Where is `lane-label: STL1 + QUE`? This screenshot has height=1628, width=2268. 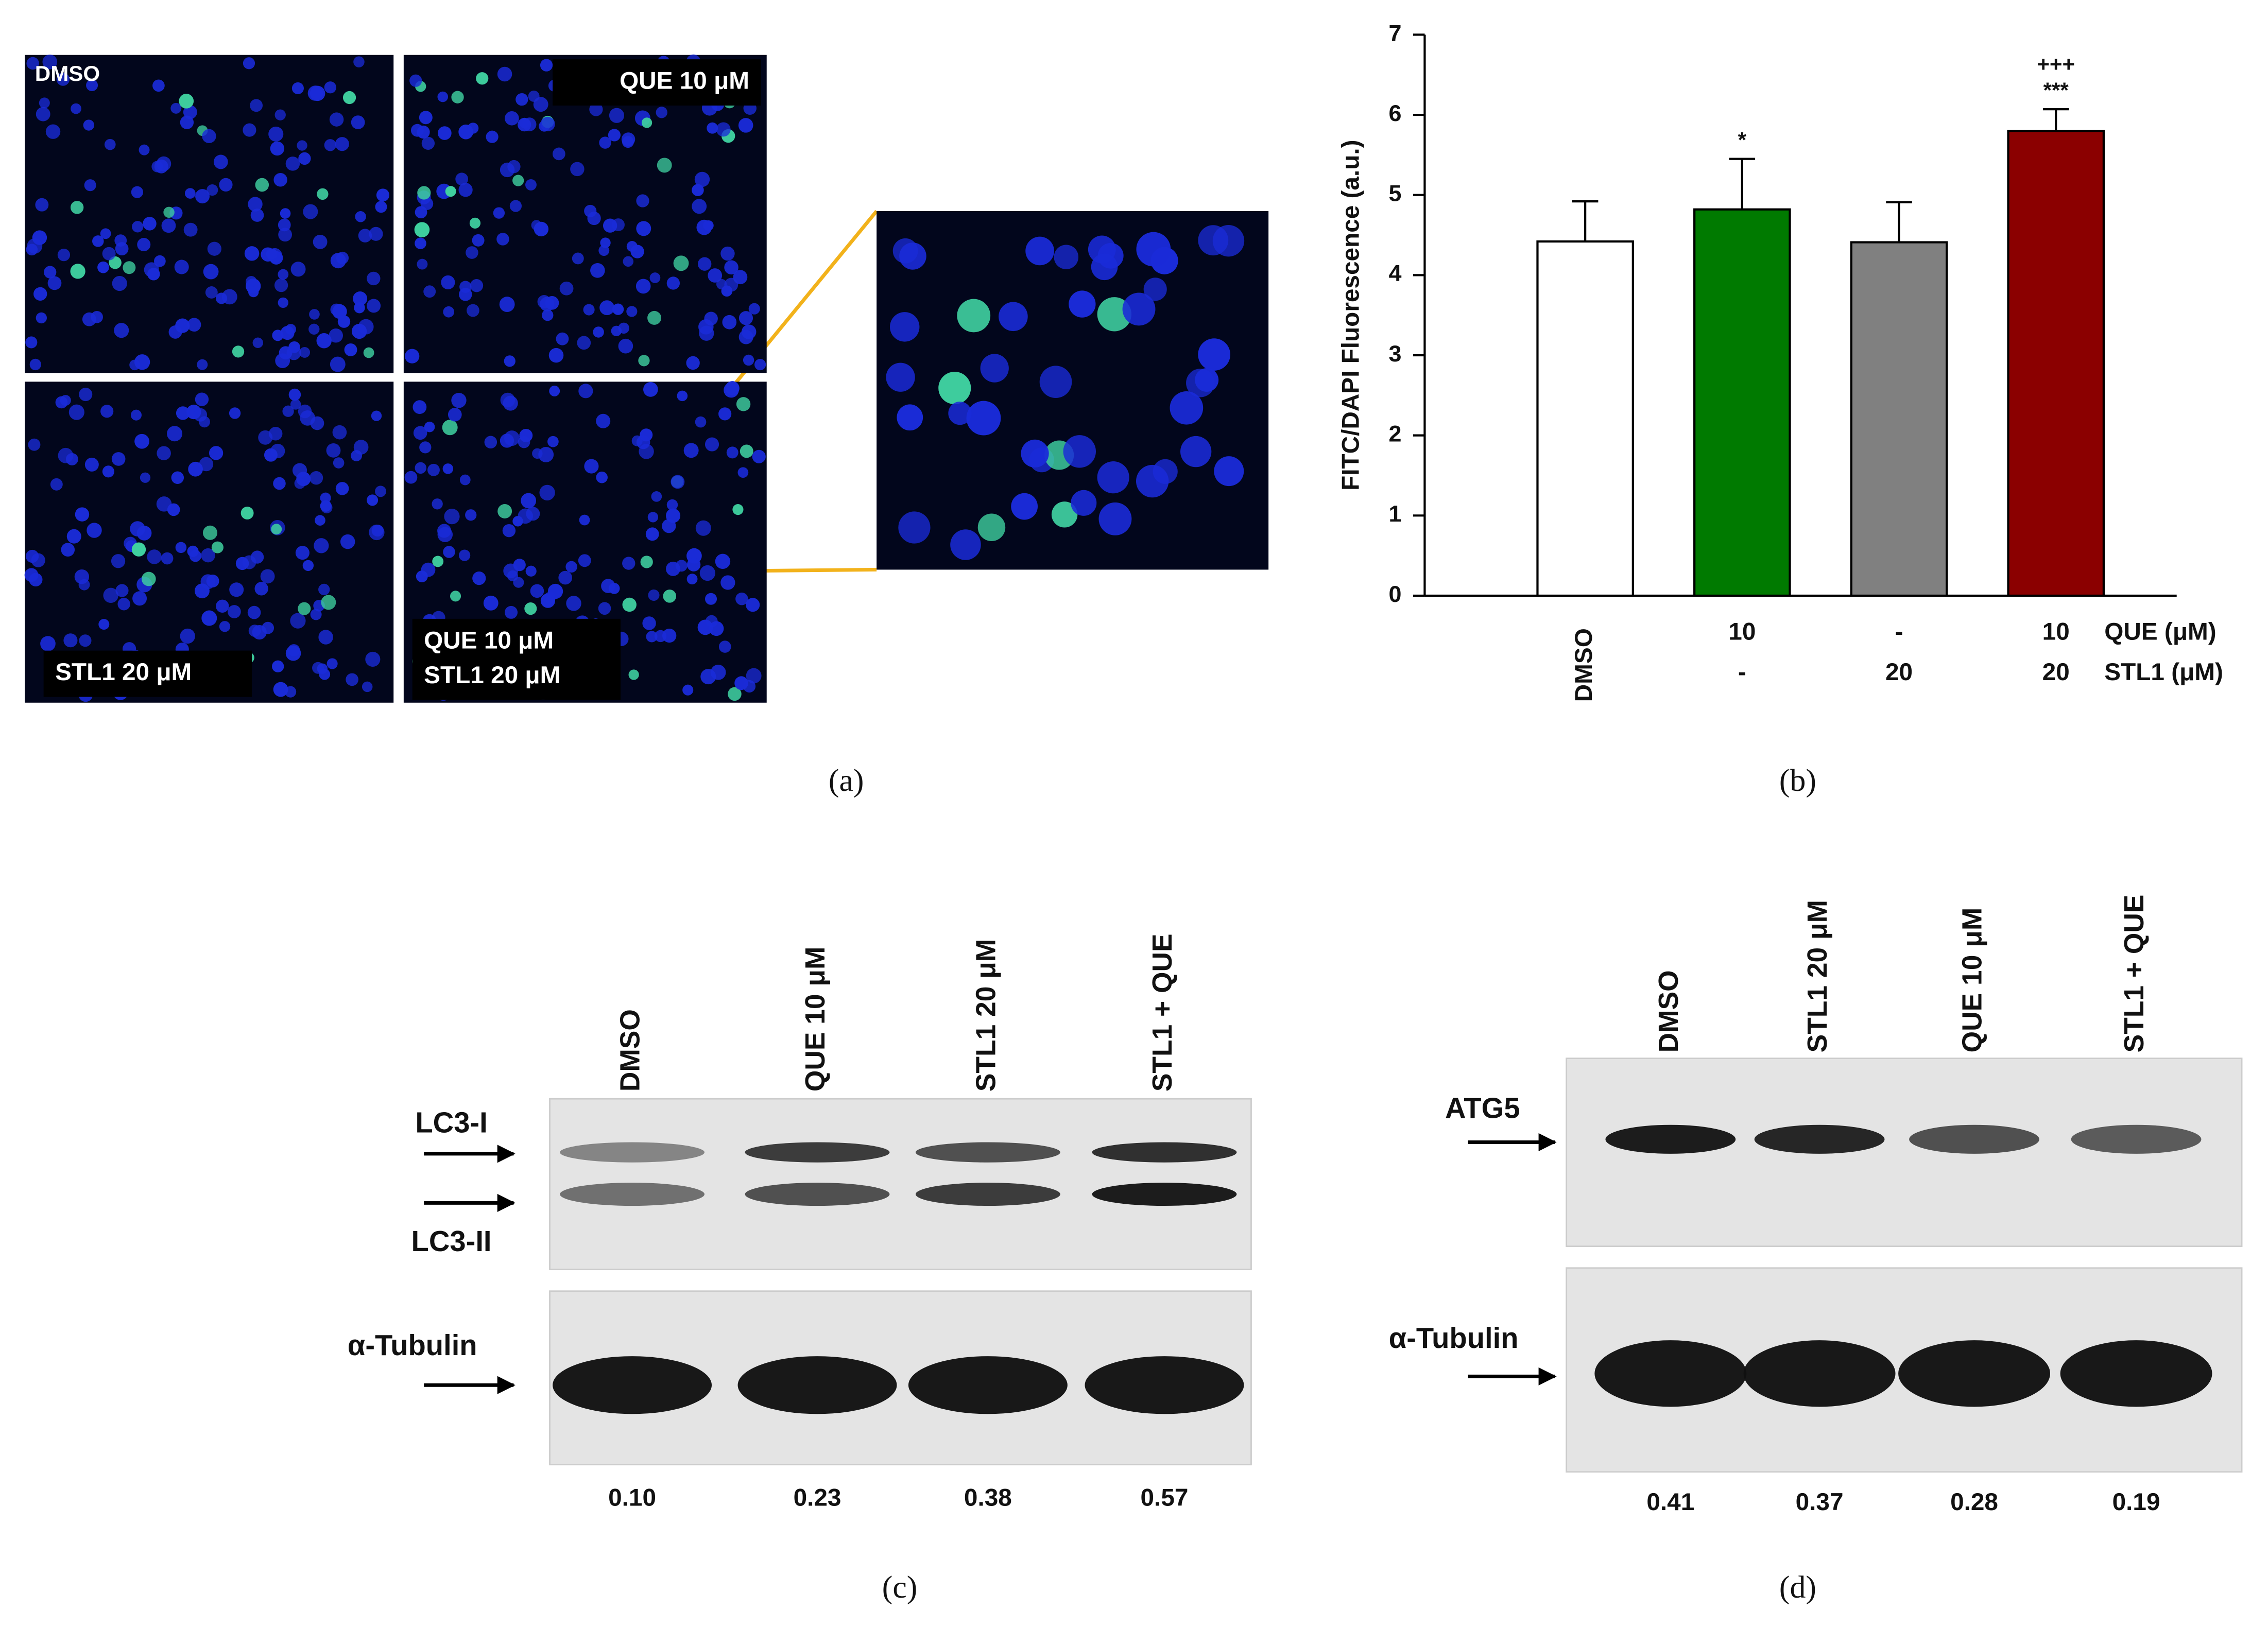 lane-label: STL1 + QUE is located at coordinates (1163, 1013).